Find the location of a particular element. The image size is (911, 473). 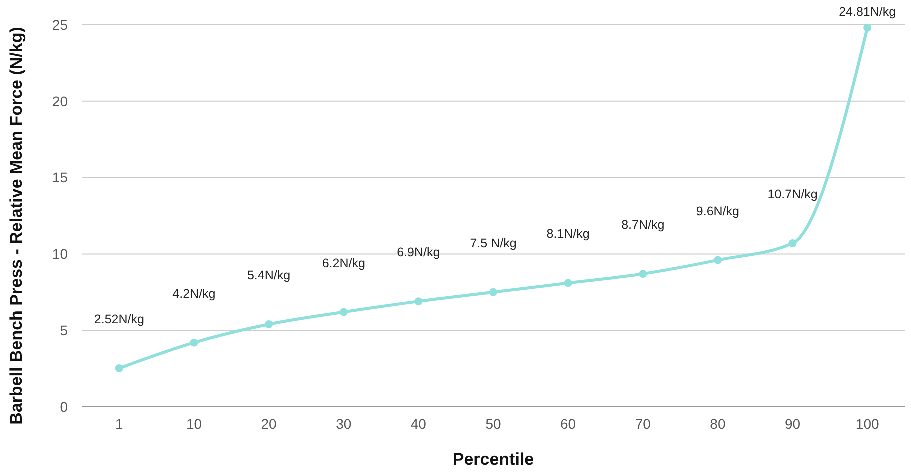

y-axis-title: Barbell Bench Press - Relative Mean Force (N/kg) is located at coordinates (16, 226).